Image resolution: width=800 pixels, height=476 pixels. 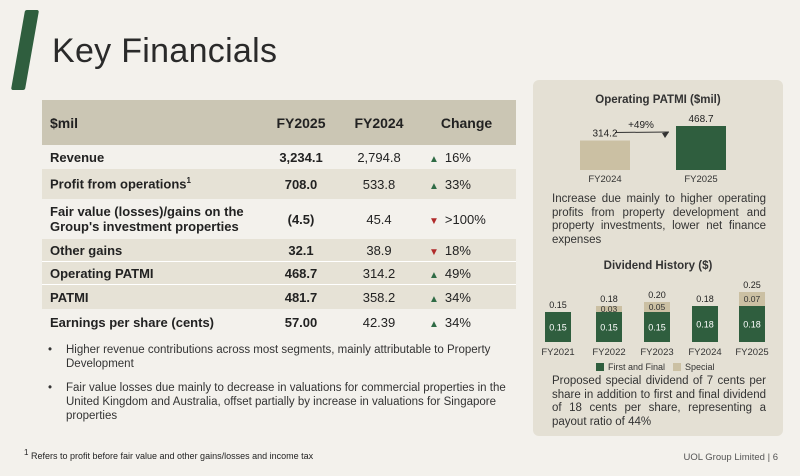 I want to click on dividend-category-label: FY2025, so click(x=751, y=352).